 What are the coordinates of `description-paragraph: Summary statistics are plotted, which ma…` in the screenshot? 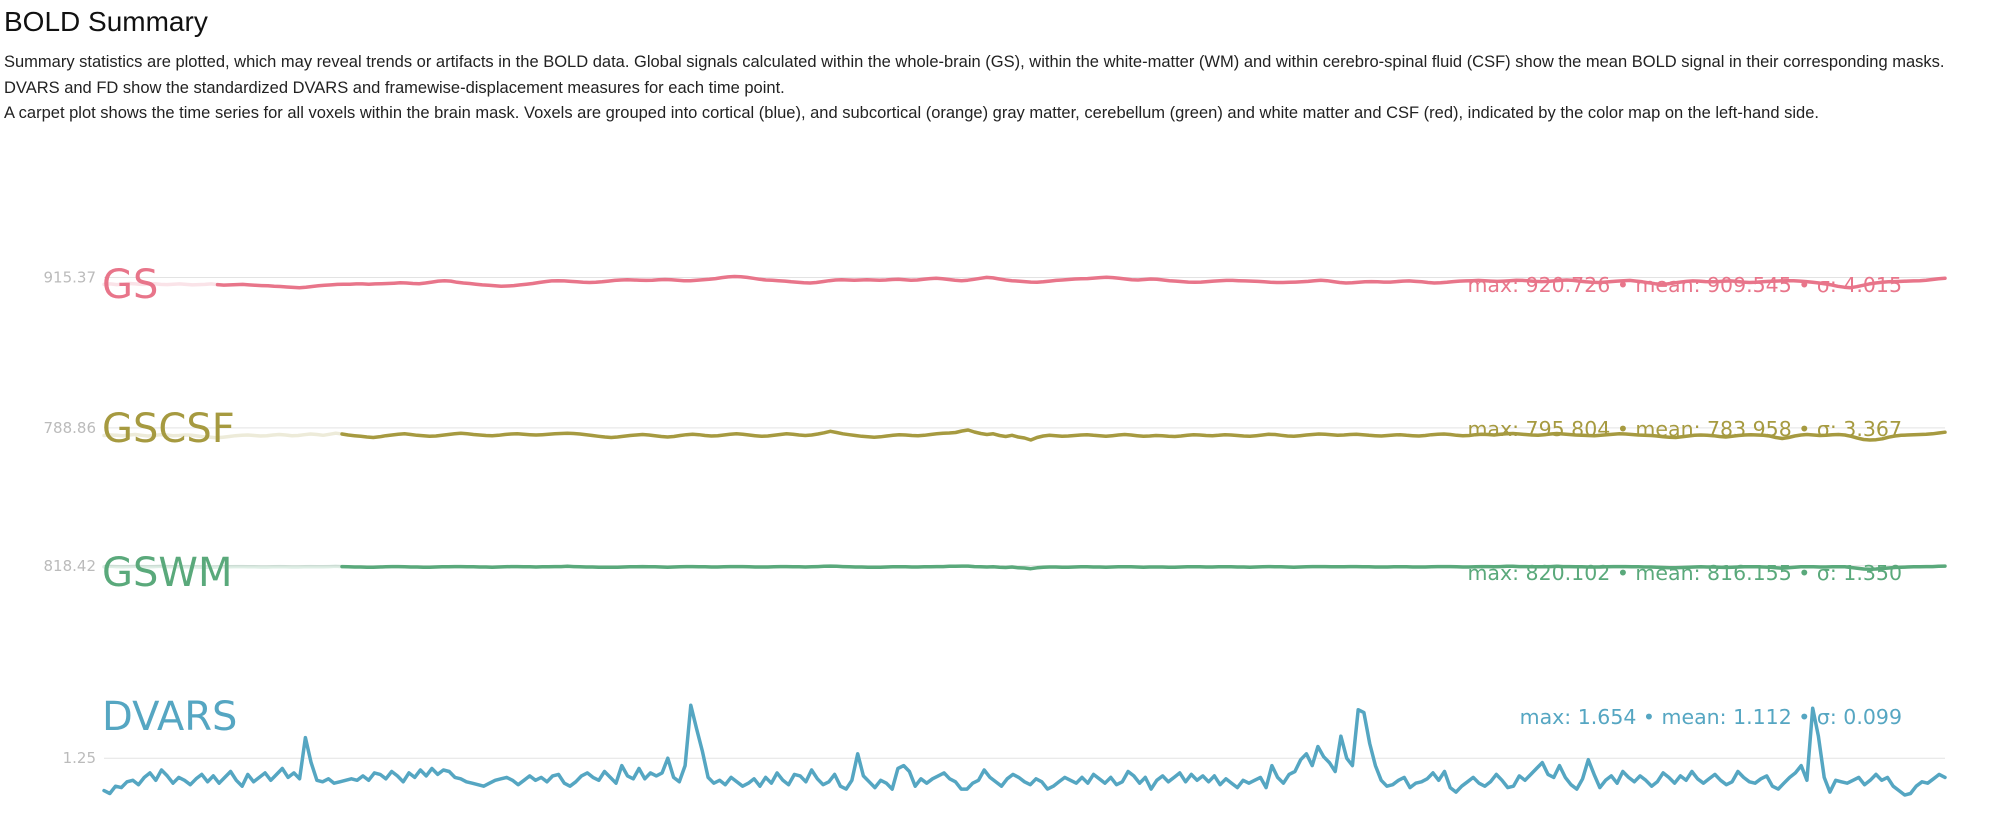 It's located at (974, 75).